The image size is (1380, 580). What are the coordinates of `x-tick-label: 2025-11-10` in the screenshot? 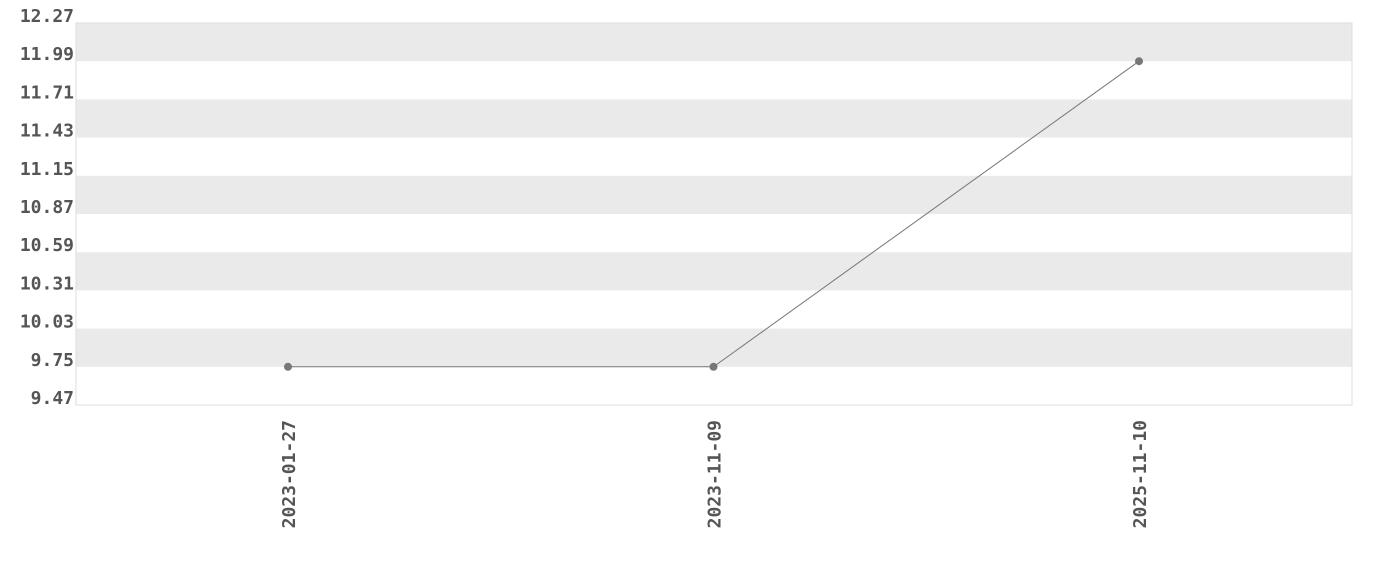 It's located at (1140, 474).